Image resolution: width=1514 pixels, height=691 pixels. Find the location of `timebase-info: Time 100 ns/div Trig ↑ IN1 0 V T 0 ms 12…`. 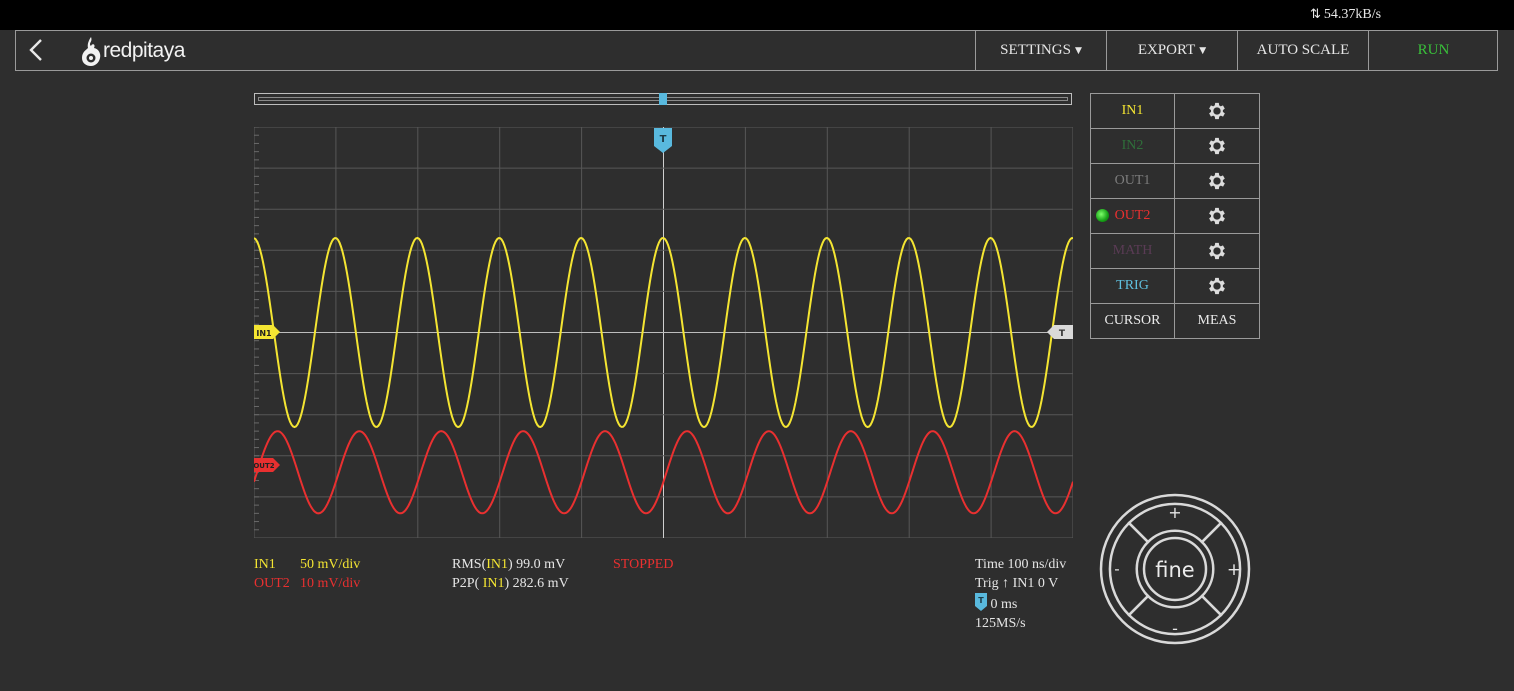

timebase-info: Time 100 ns/div Trig ↑ IN1 0 V T 0 ms 12… is located at coordinates (1020, 594).